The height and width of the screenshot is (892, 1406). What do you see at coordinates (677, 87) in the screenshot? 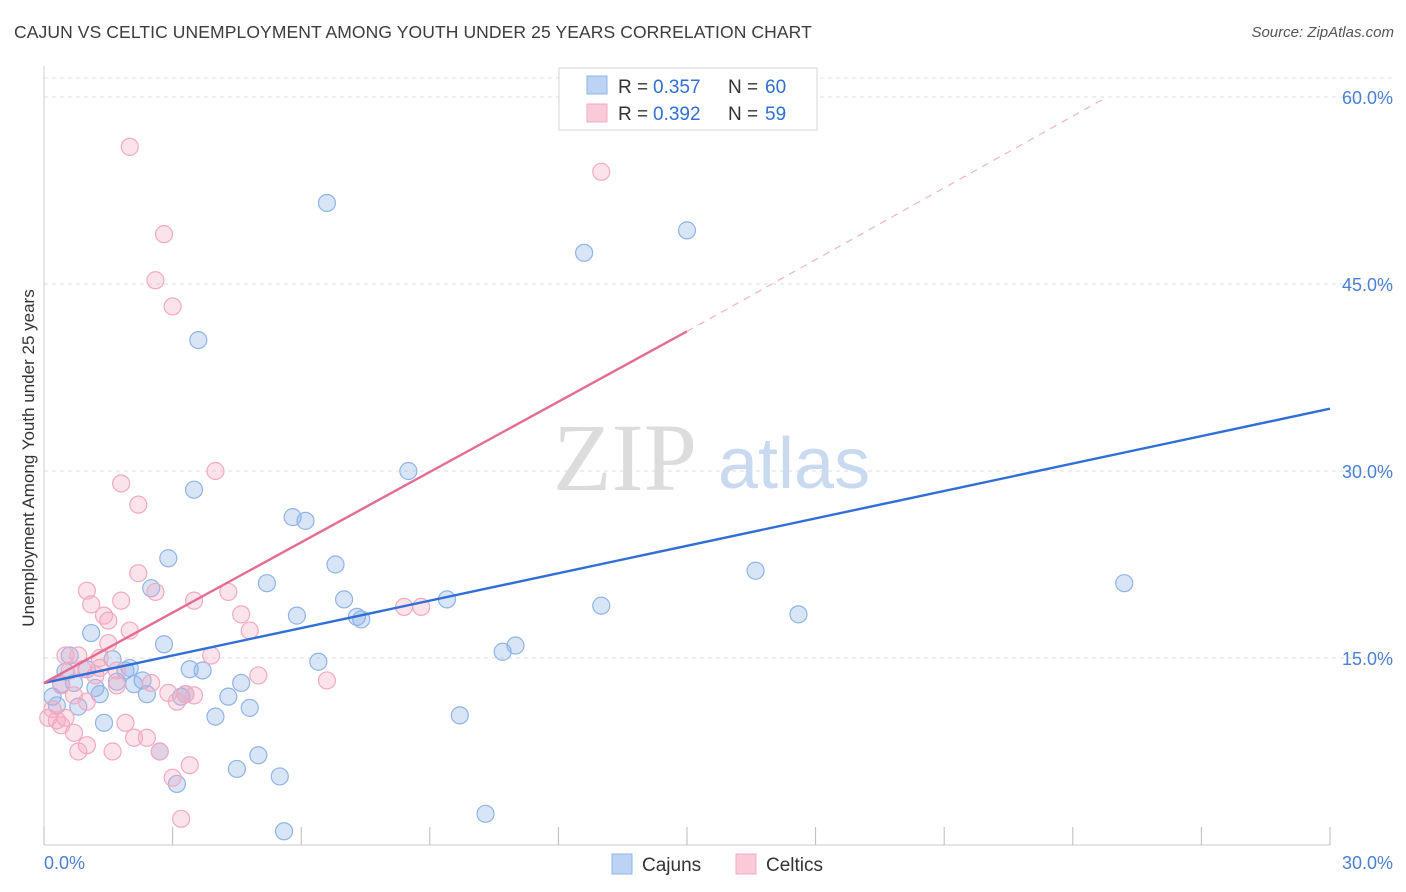
I see `legend-r-value-1: 0.357` at bounding box center [677, 87].